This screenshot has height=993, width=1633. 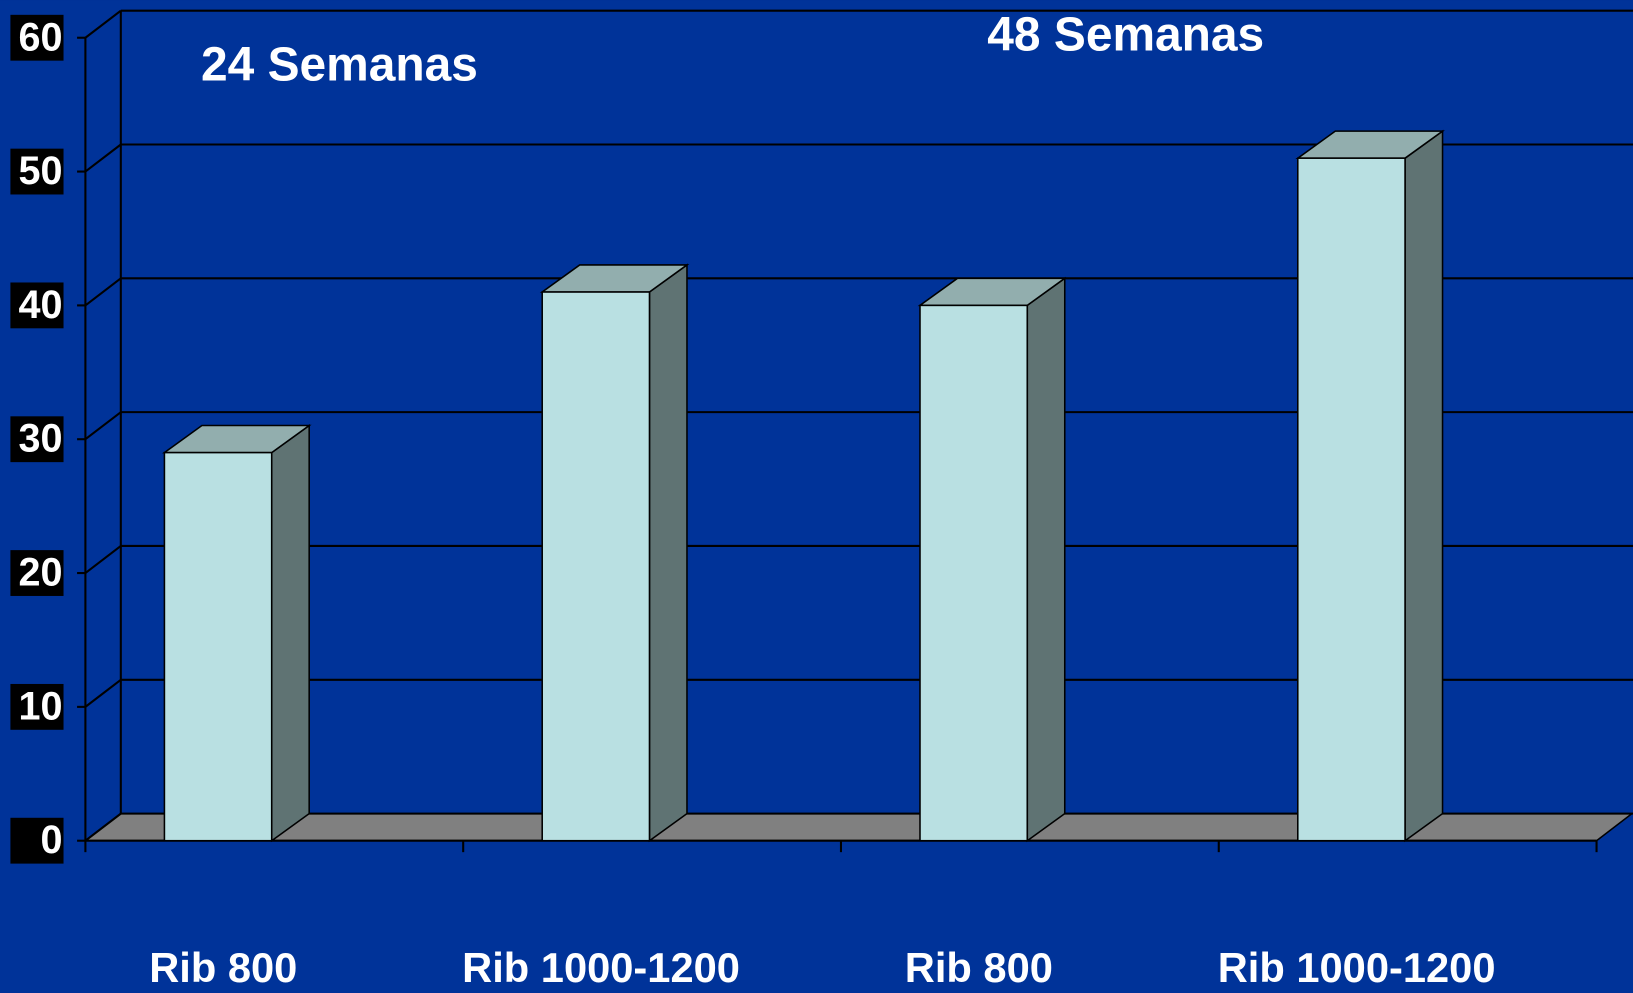 I want to click on y-tick-label: 0, so click(x=51, y=840).